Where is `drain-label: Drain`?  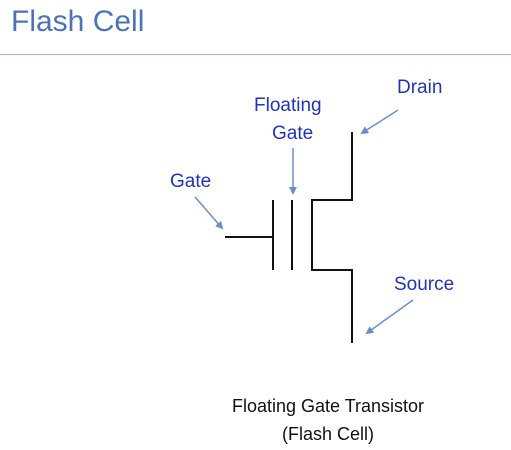
drain-label: Drain is located at coordinates (419, 87).